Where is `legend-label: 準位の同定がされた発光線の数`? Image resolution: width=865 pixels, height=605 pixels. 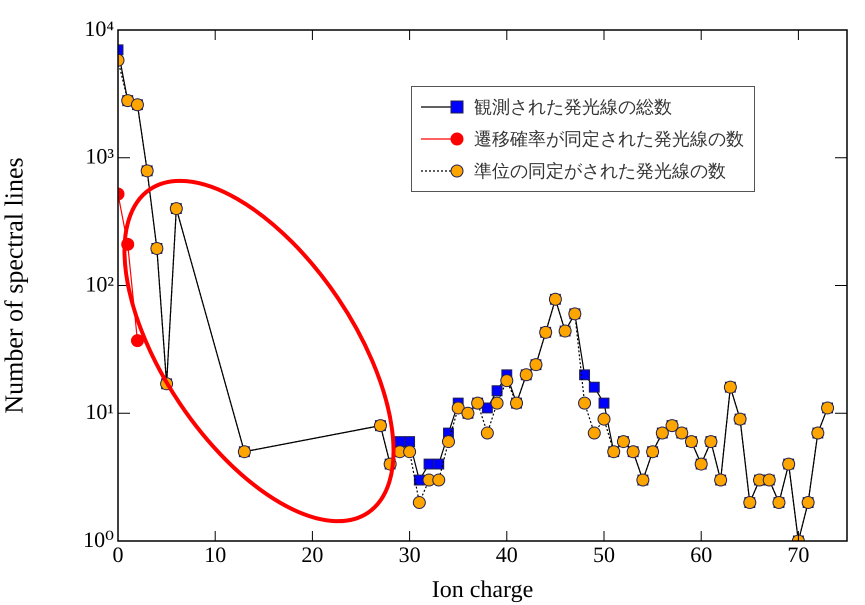 legend-label: 準位の同定がされた発光線の数 is located at coordinates (600, 171).